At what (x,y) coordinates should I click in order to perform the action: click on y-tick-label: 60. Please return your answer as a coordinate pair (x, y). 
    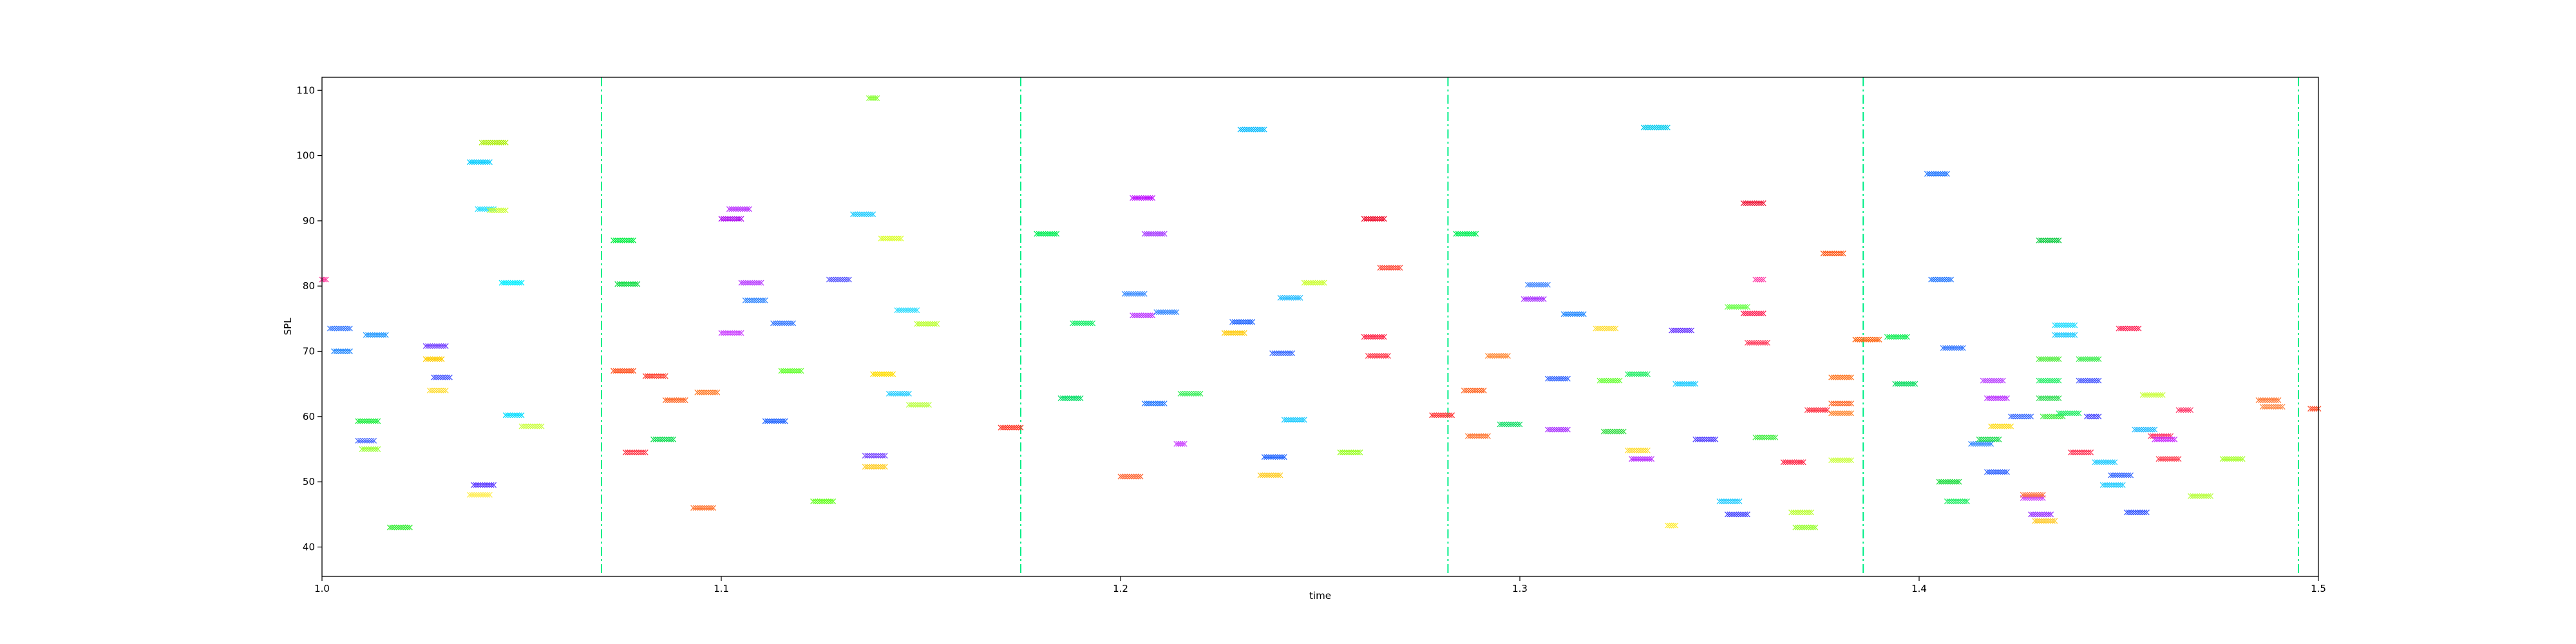
    Looking at the image, I should click on (309, 416).